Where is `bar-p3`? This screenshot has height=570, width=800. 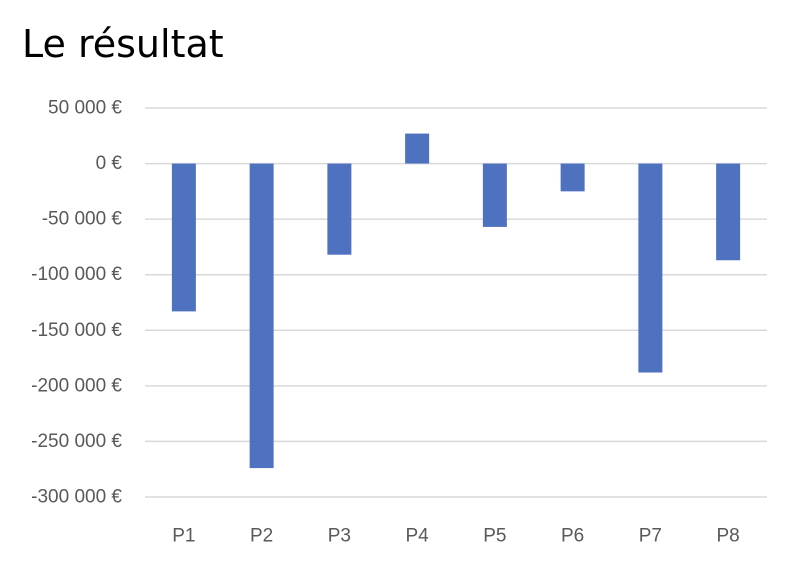 bar-p3 is located at coordinates (339, 209).